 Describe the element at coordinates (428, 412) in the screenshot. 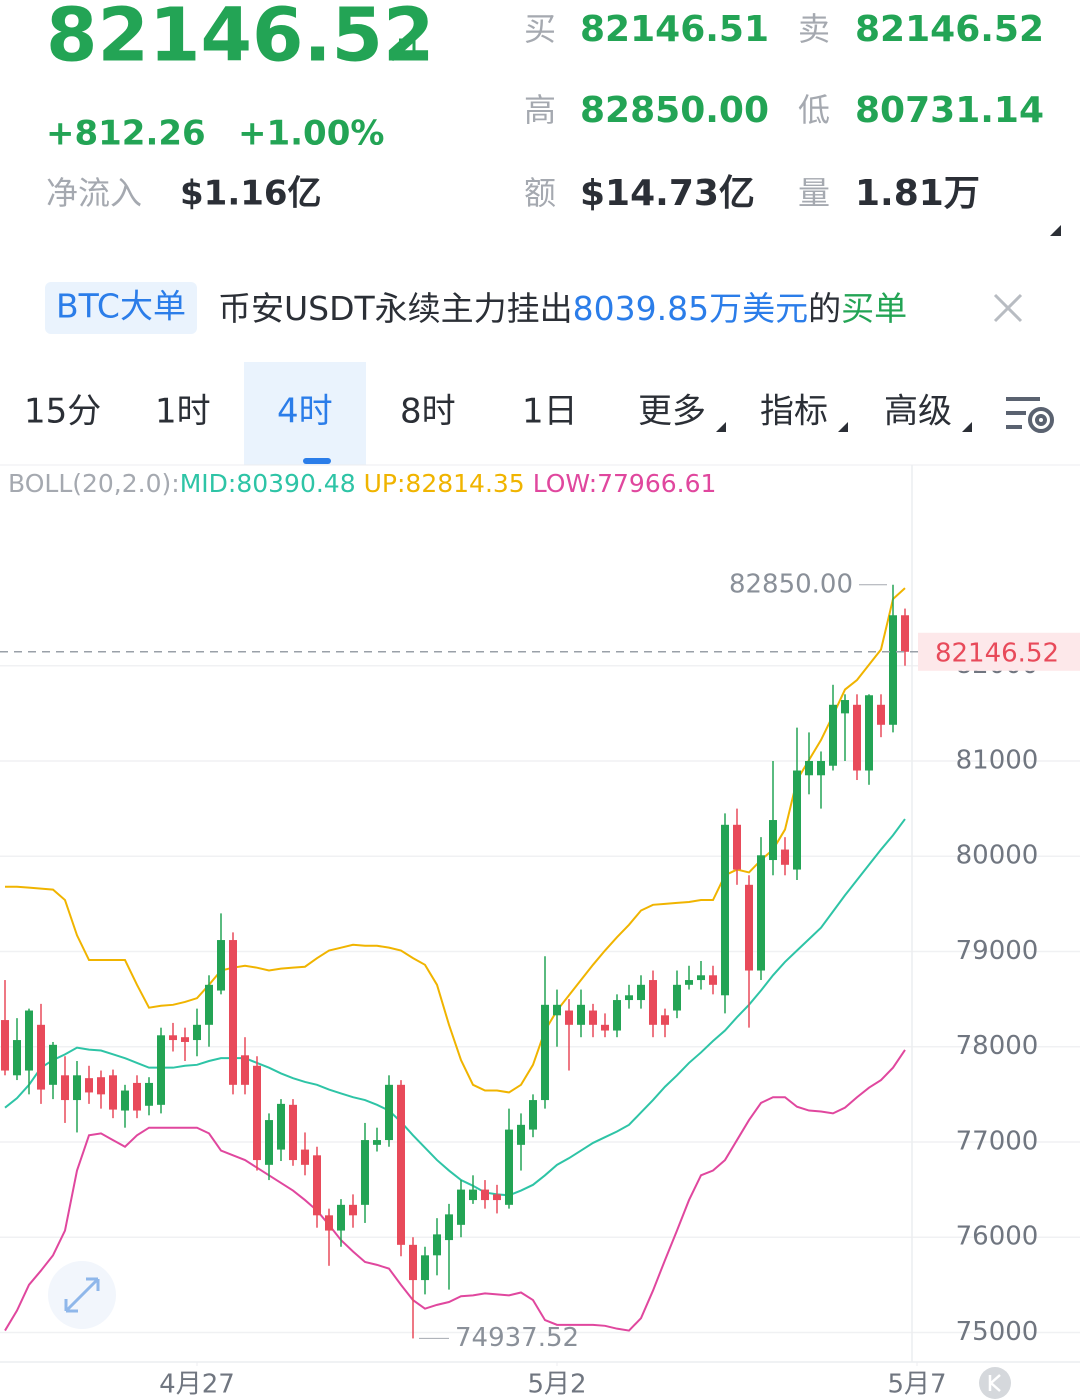

I see `tab: 8时` at that location.